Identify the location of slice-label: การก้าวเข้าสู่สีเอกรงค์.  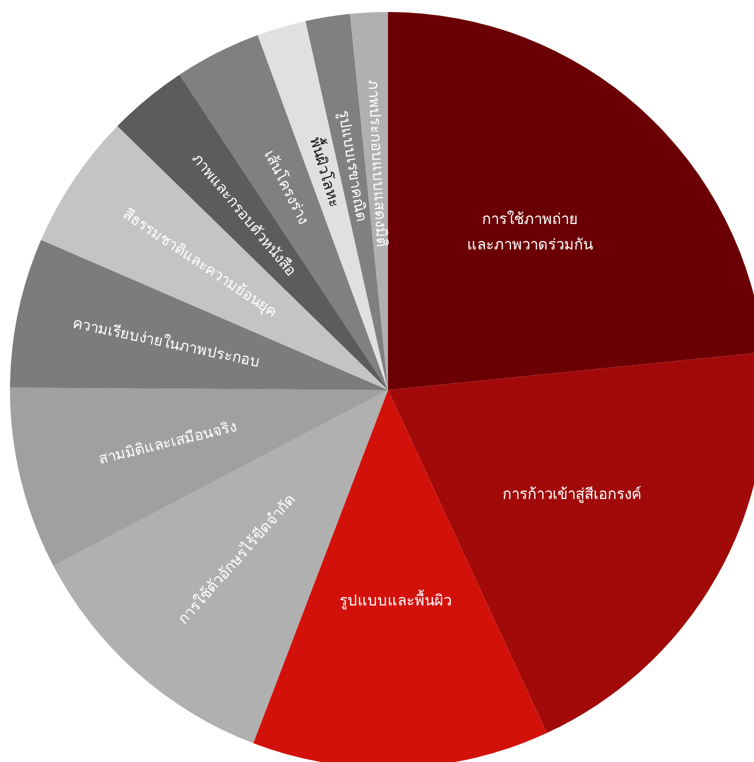
(572, 493).